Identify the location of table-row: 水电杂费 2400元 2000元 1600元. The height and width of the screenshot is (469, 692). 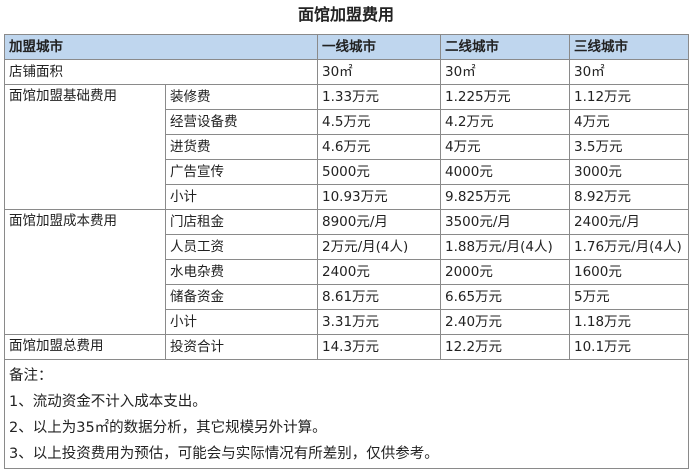
(347, 272).